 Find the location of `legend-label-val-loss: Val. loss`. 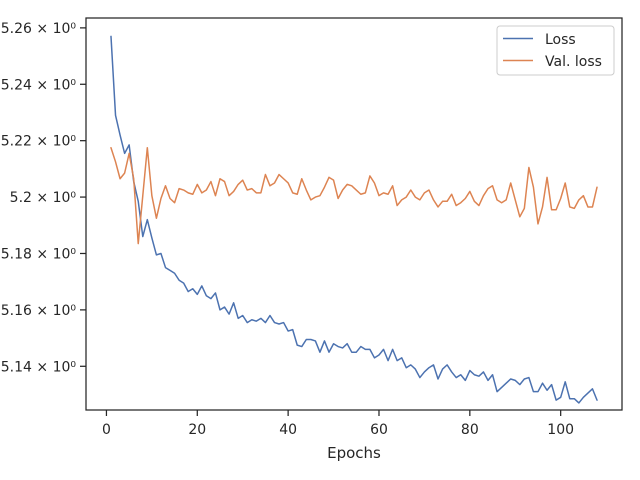

legend-label-val-loss: Val. loss is located at coordinates (573, 62).